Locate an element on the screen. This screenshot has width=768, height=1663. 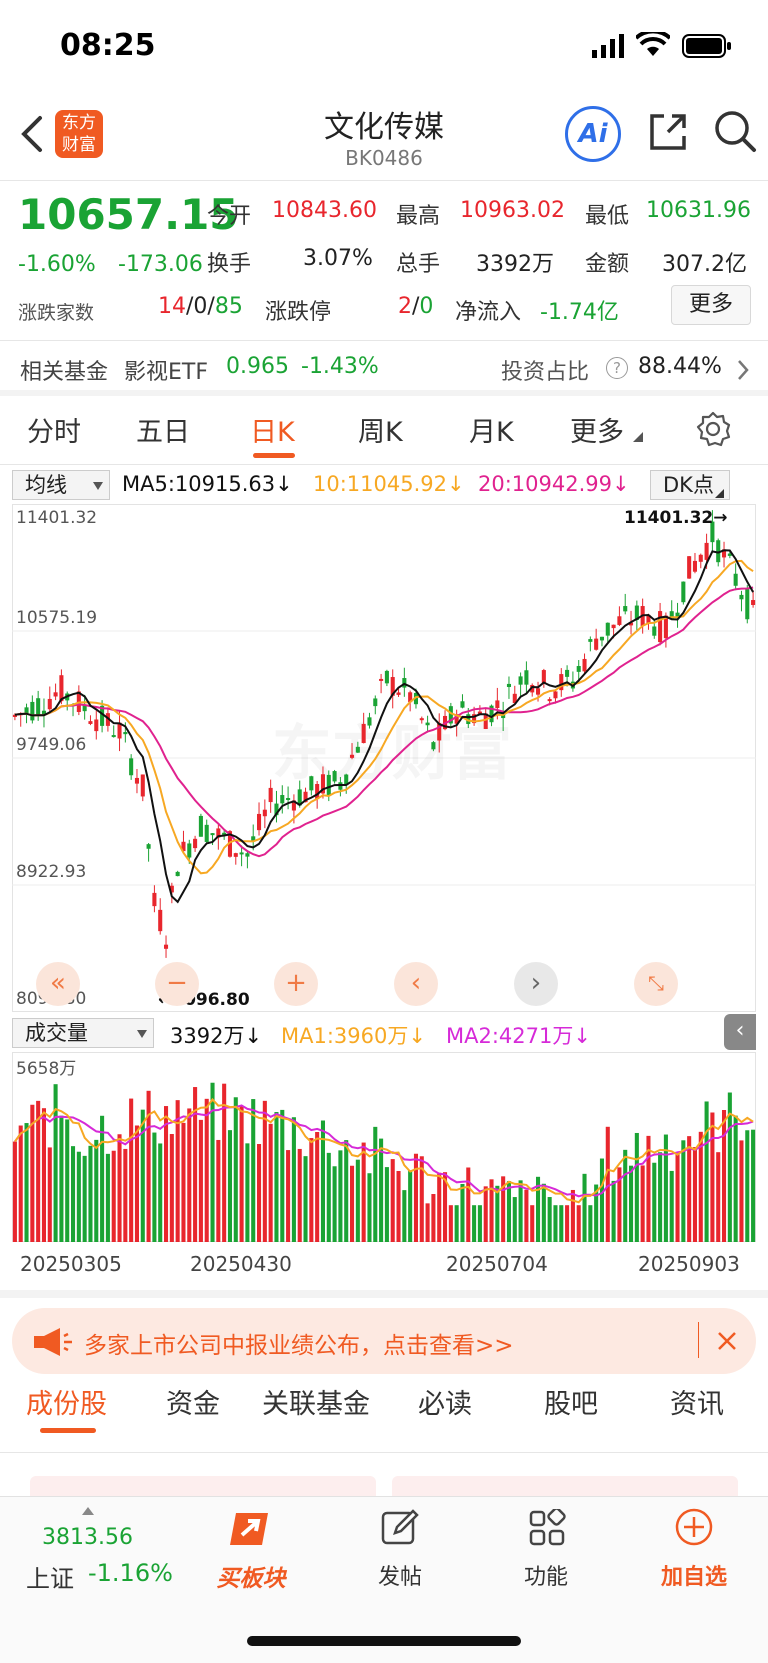
scroll-right-button: › is located at coordinates (536, 984).